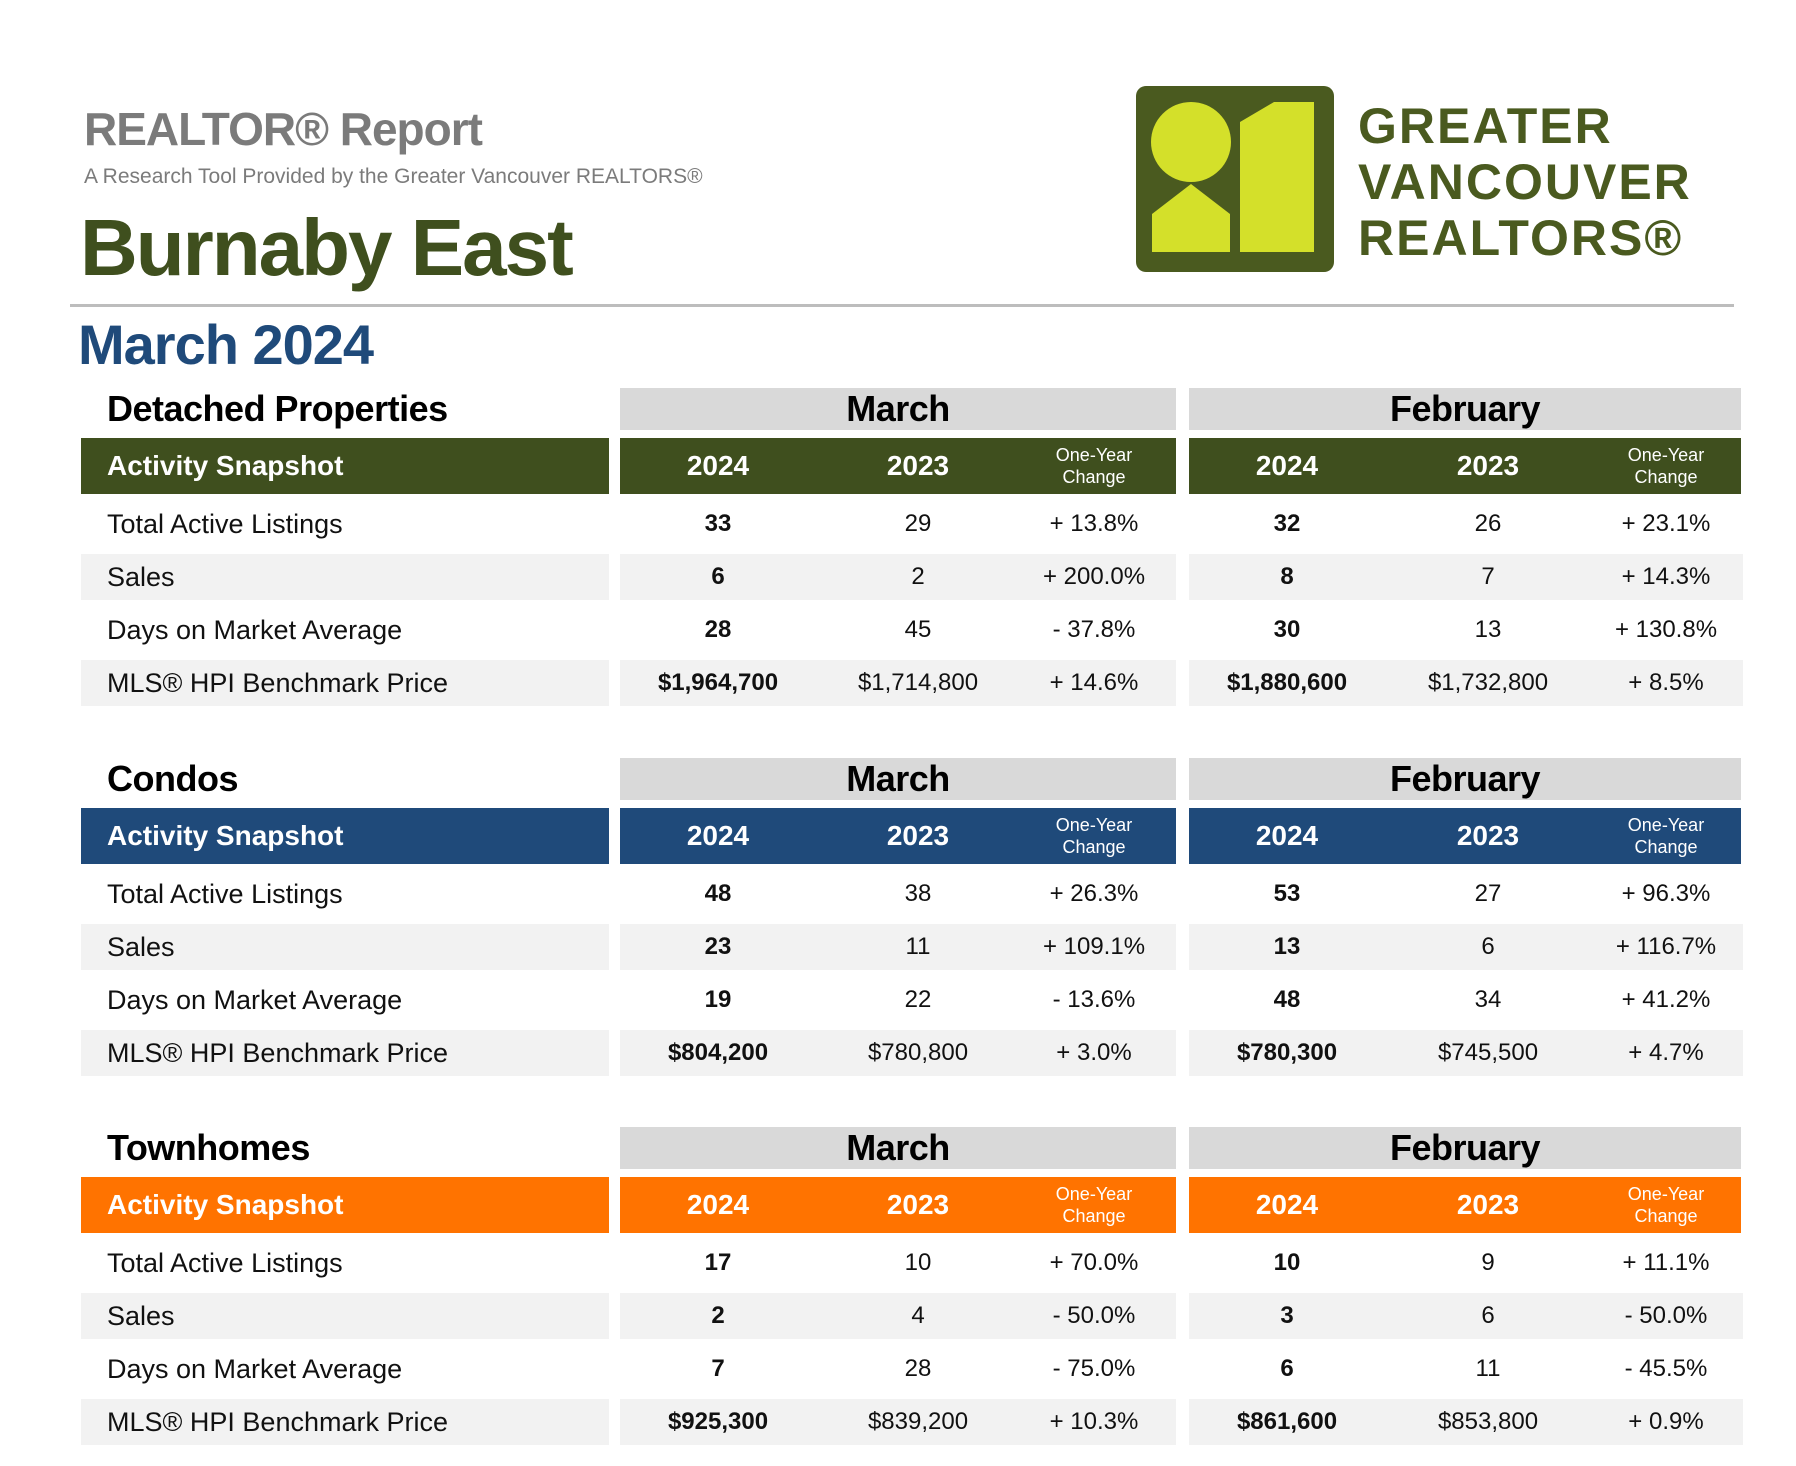  Describe the element at coordinates (1287, 523) in the screenshot. I see `cell-feb-2024: 32` at that location.